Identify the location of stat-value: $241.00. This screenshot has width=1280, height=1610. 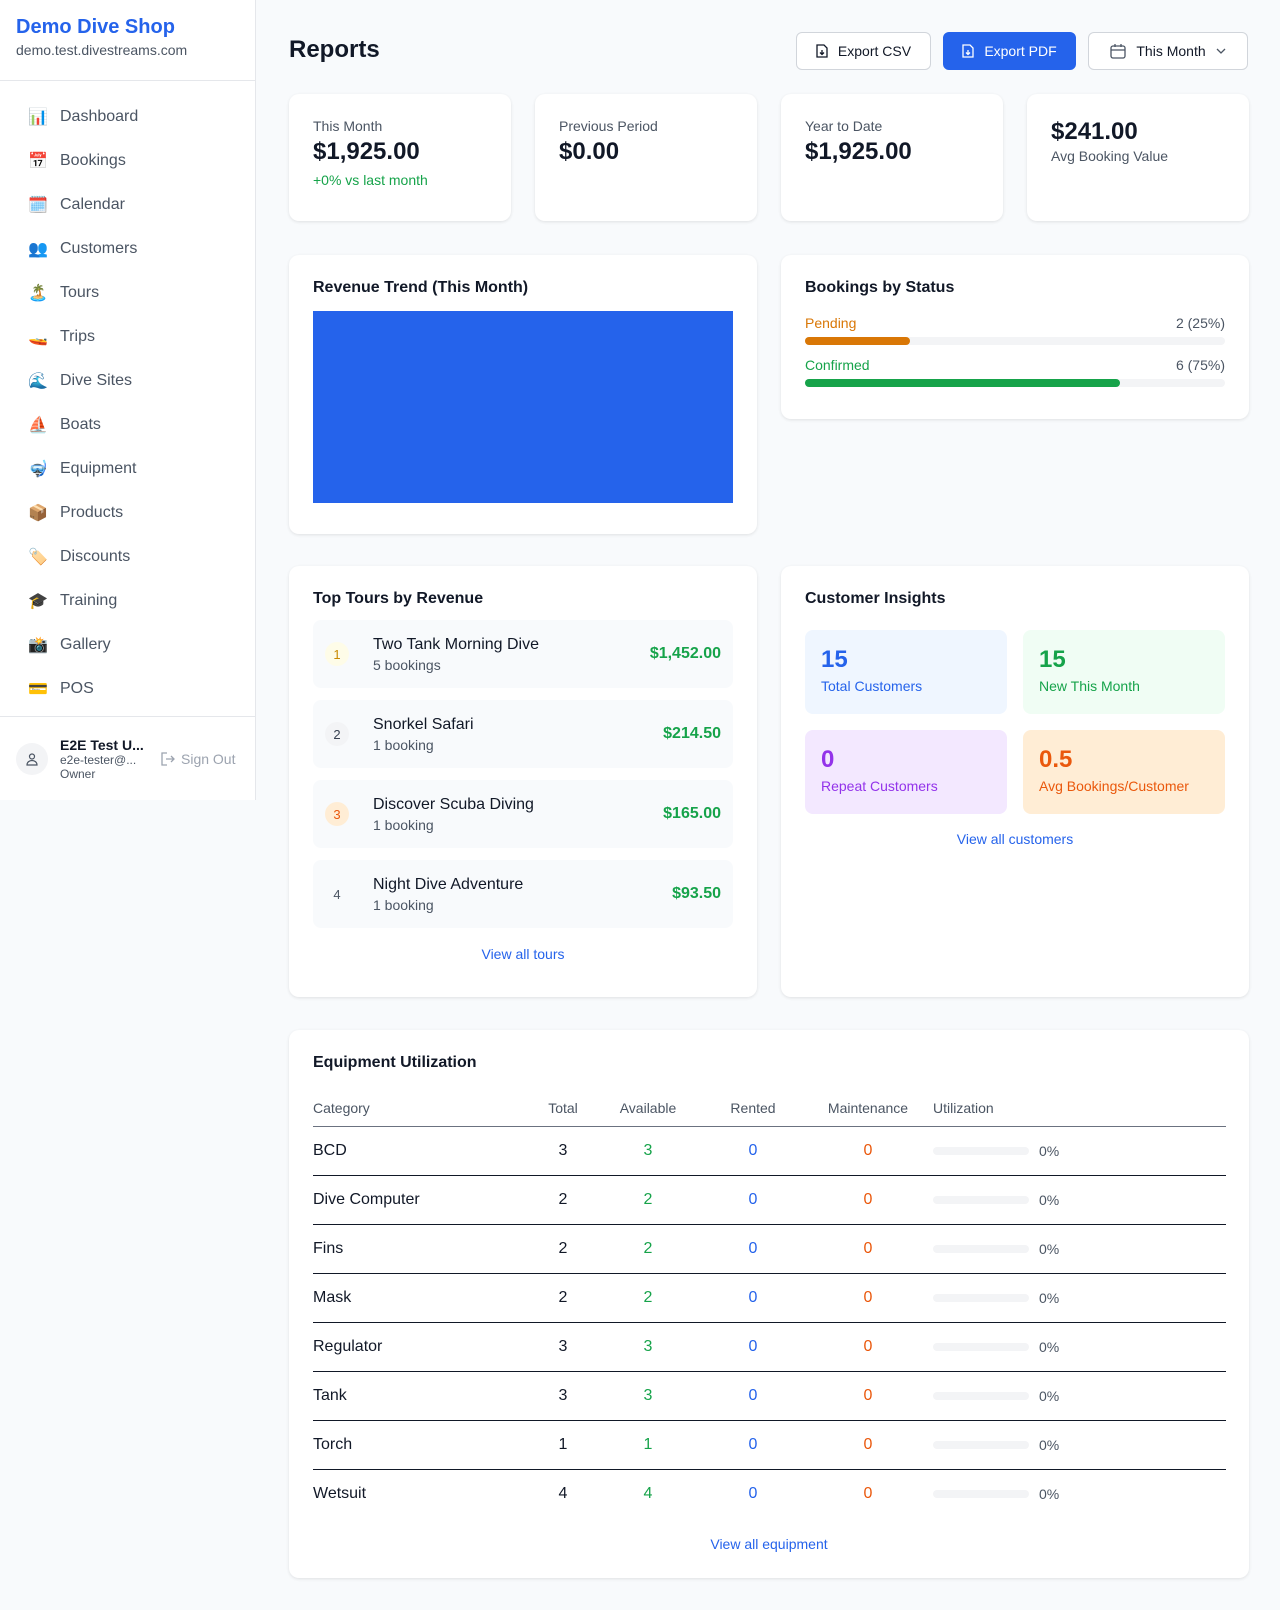
(1094, 131).